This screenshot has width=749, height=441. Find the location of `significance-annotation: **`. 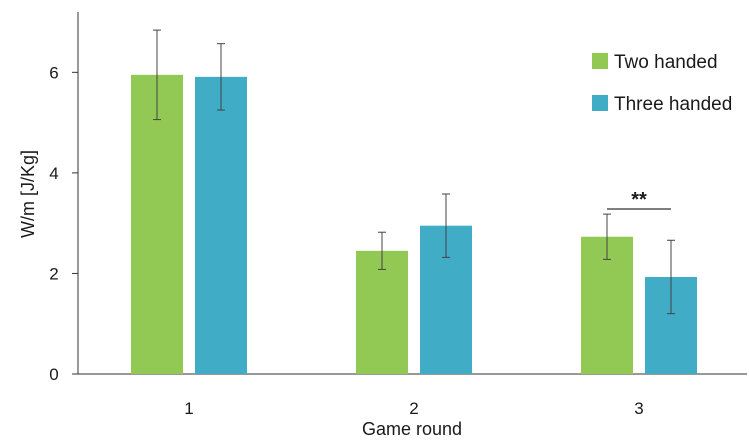

significance-annotation: ** is located at coordinates (639, 200).